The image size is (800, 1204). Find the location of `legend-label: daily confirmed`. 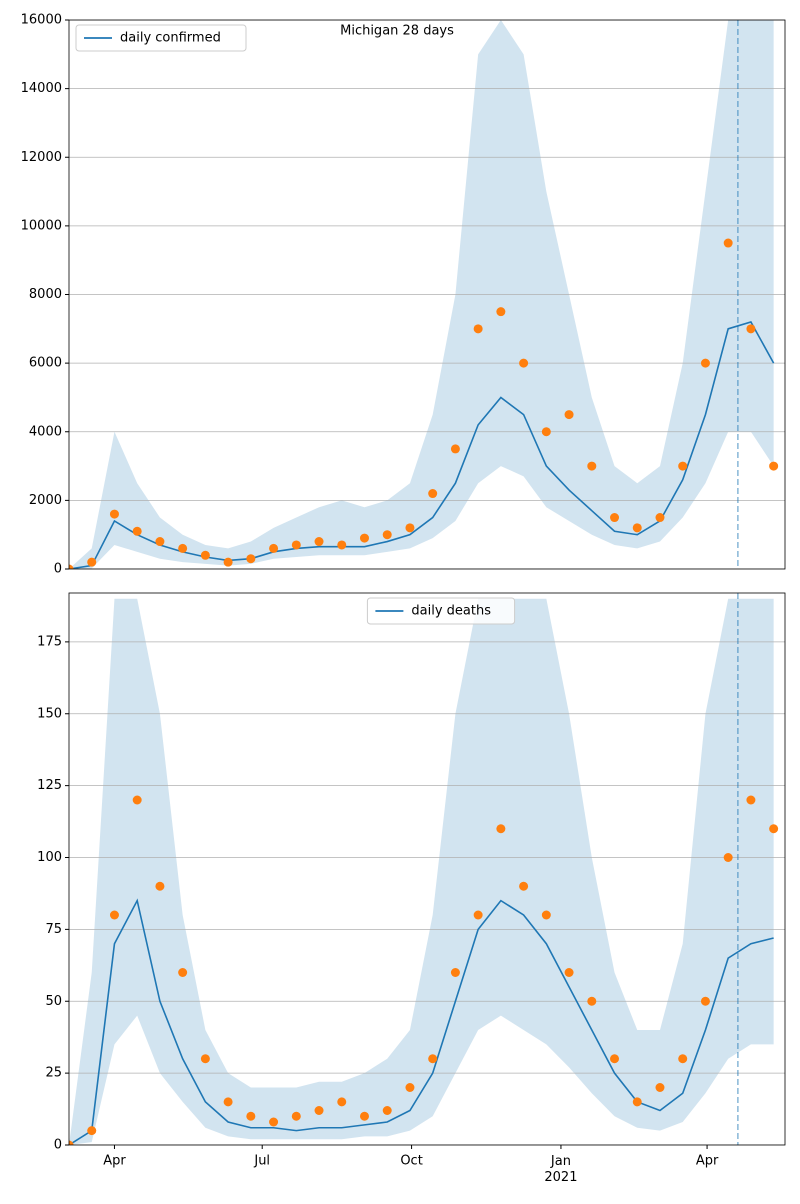

legend-label: daily confirmed is located at coordinates (170, 38).